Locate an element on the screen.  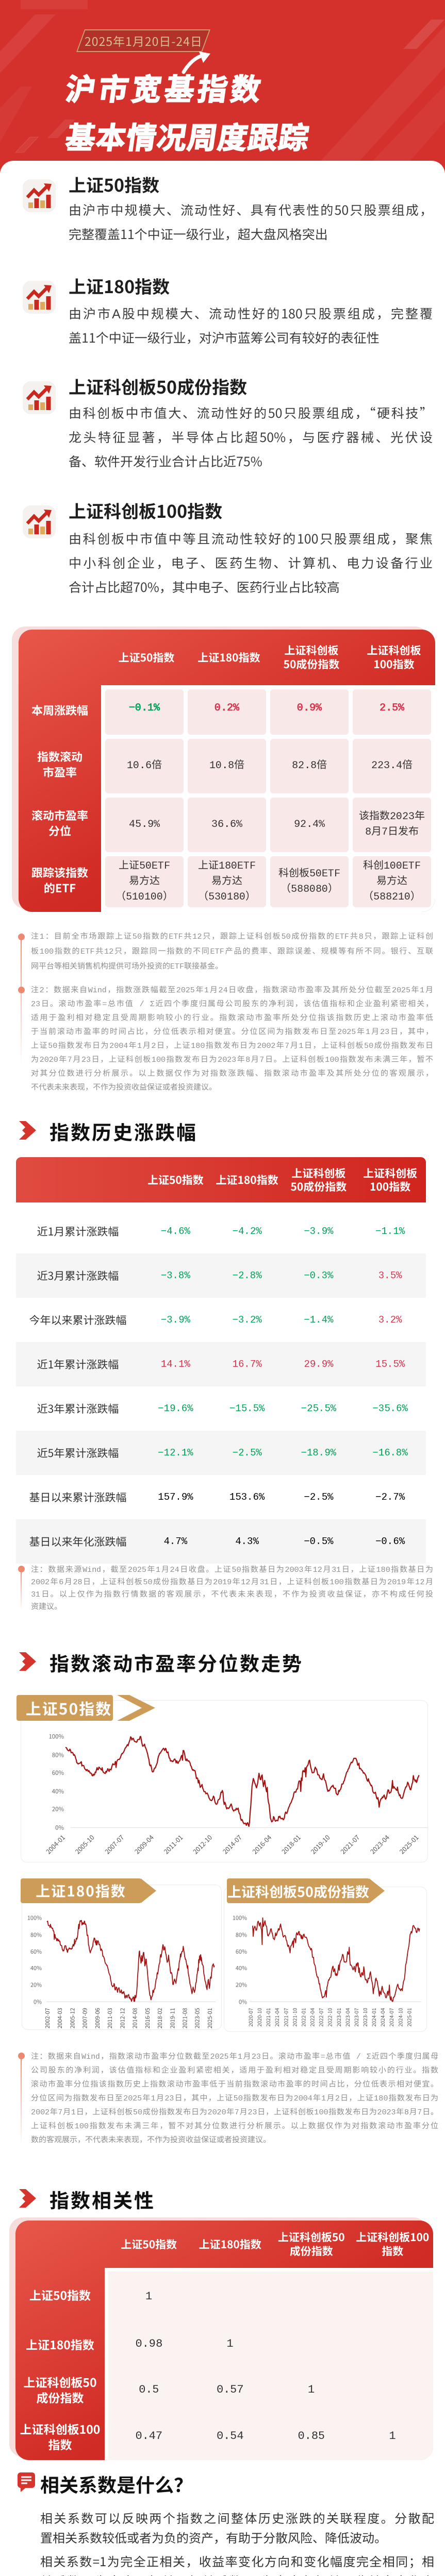
svg-text: 2005-10 is located at coordinates (84, 1844).